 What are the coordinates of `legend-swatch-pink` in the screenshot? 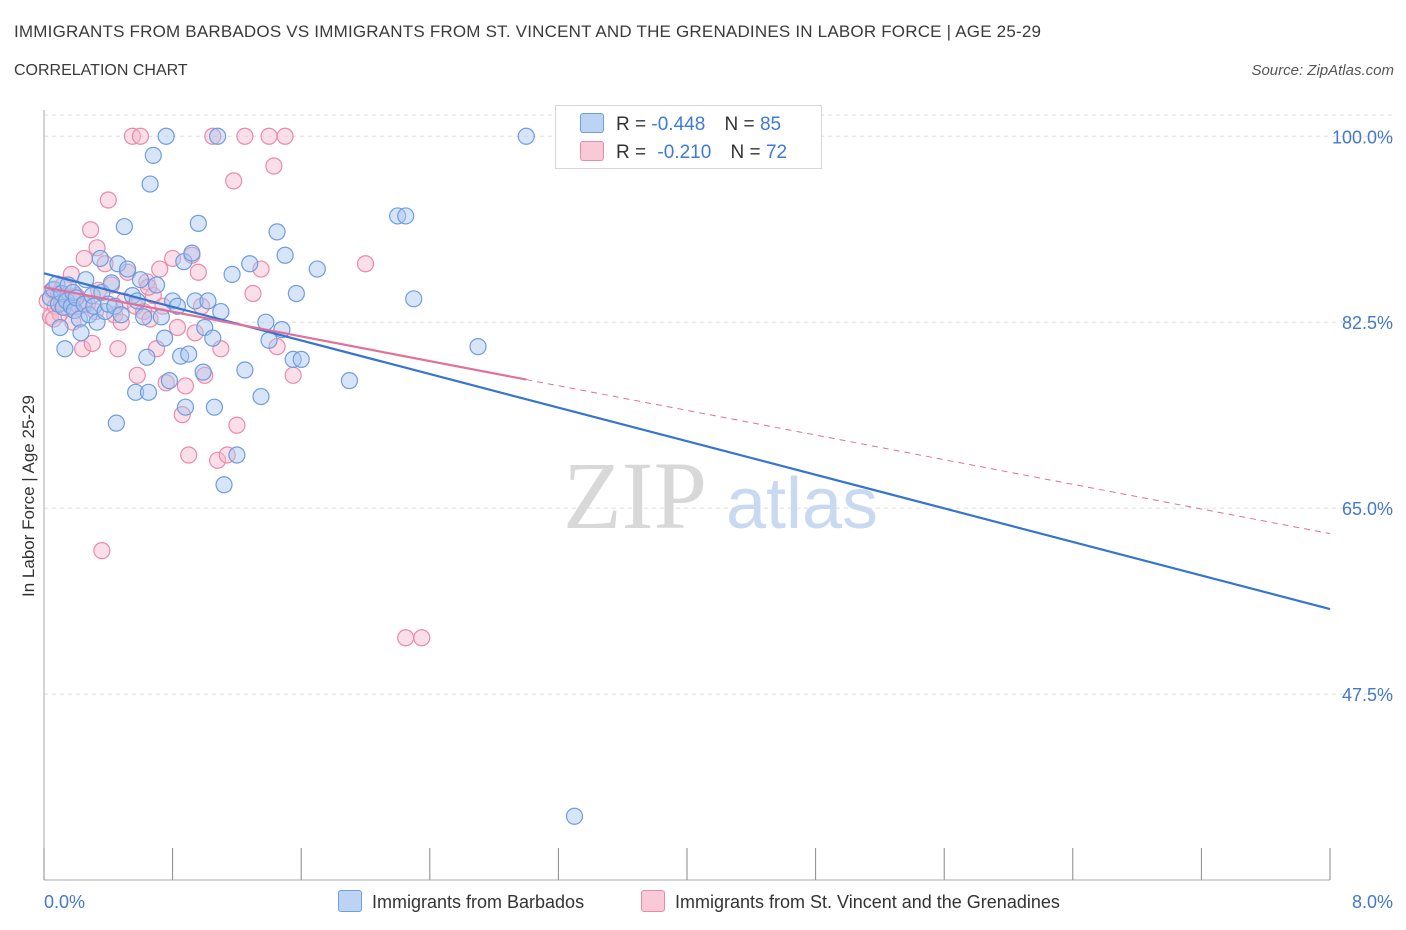 It's located at (592, 151).